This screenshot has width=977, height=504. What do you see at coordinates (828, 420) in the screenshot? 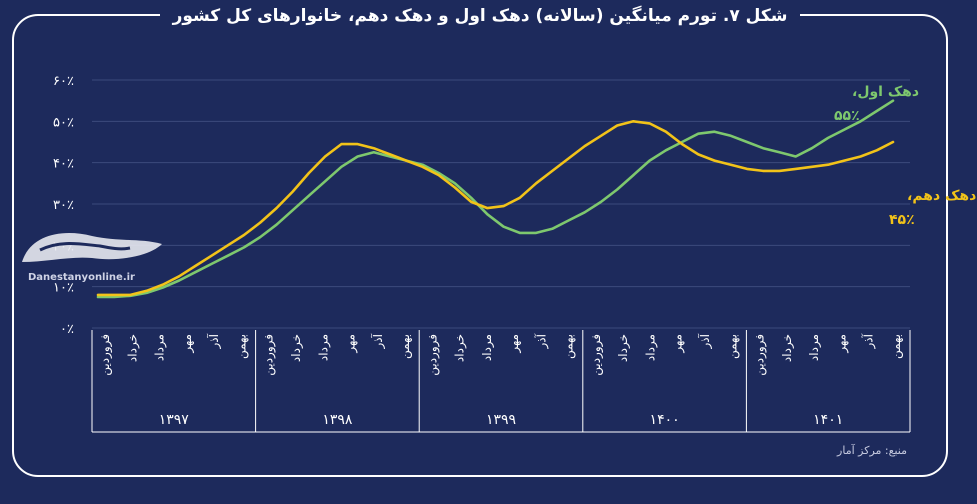
I see `year-label: ۱۴۰۱` at bounding box center [828, 420].